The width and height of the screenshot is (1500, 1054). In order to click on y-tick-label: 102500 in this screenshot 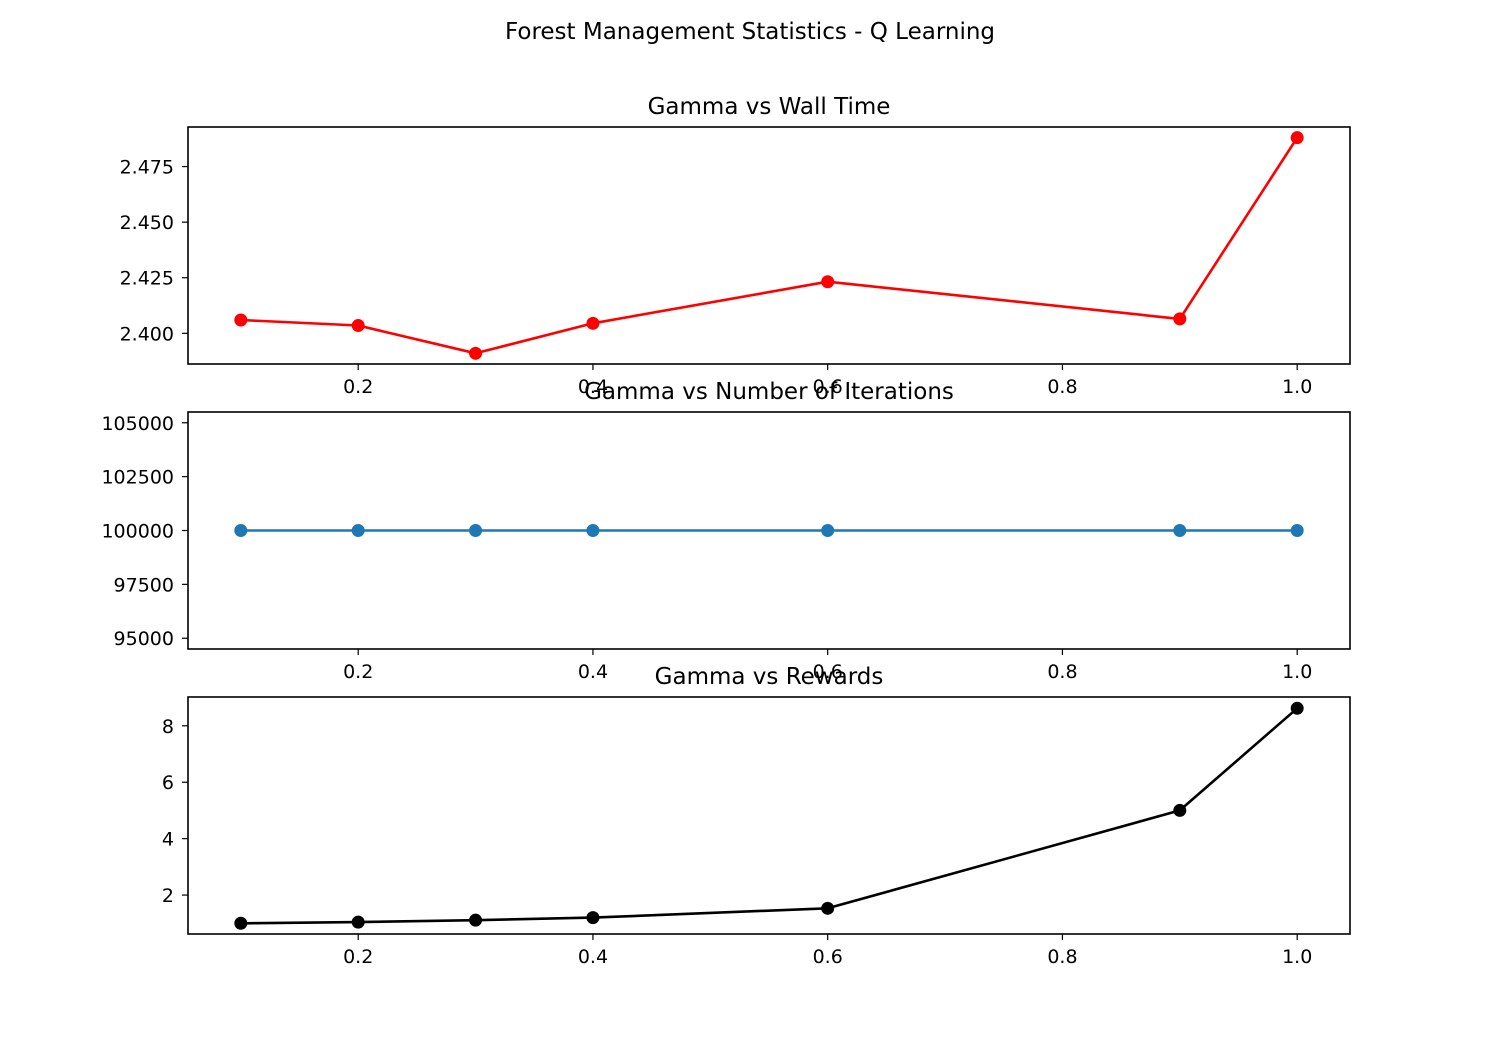, I will do `click(137, 478)`.